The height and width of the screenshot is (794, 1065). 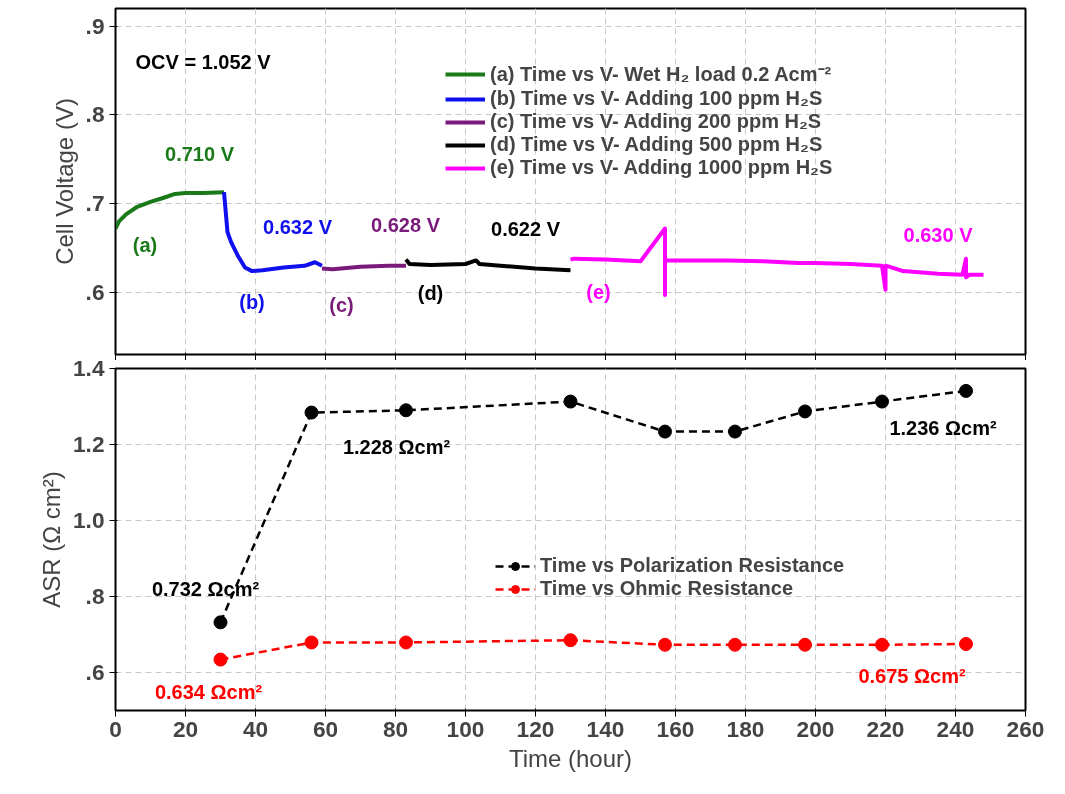 I want to click on y-axis-title: Cell Voltage (V), so click(x=64, y=181).